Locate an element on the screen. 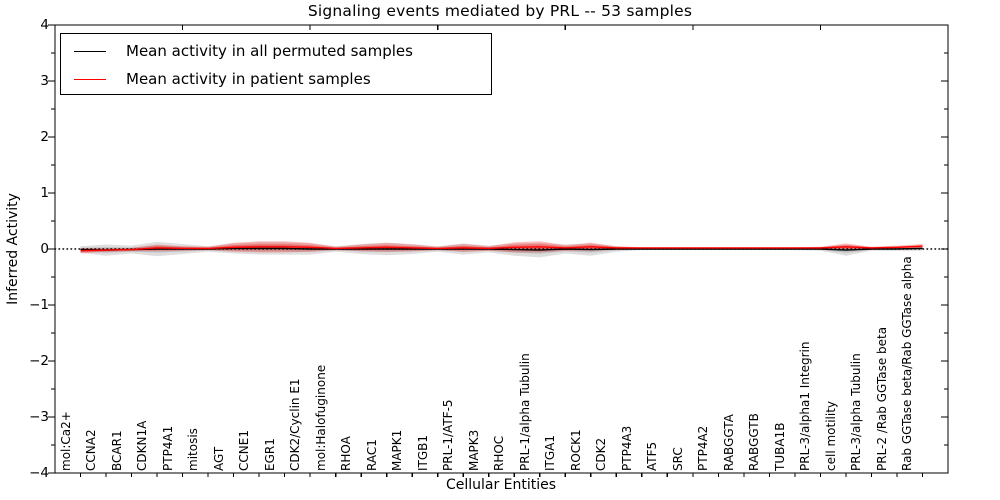 The width and height of the screenshot is (1000, 500). y-tick-label: 3 is located at coordinates (44, 81).